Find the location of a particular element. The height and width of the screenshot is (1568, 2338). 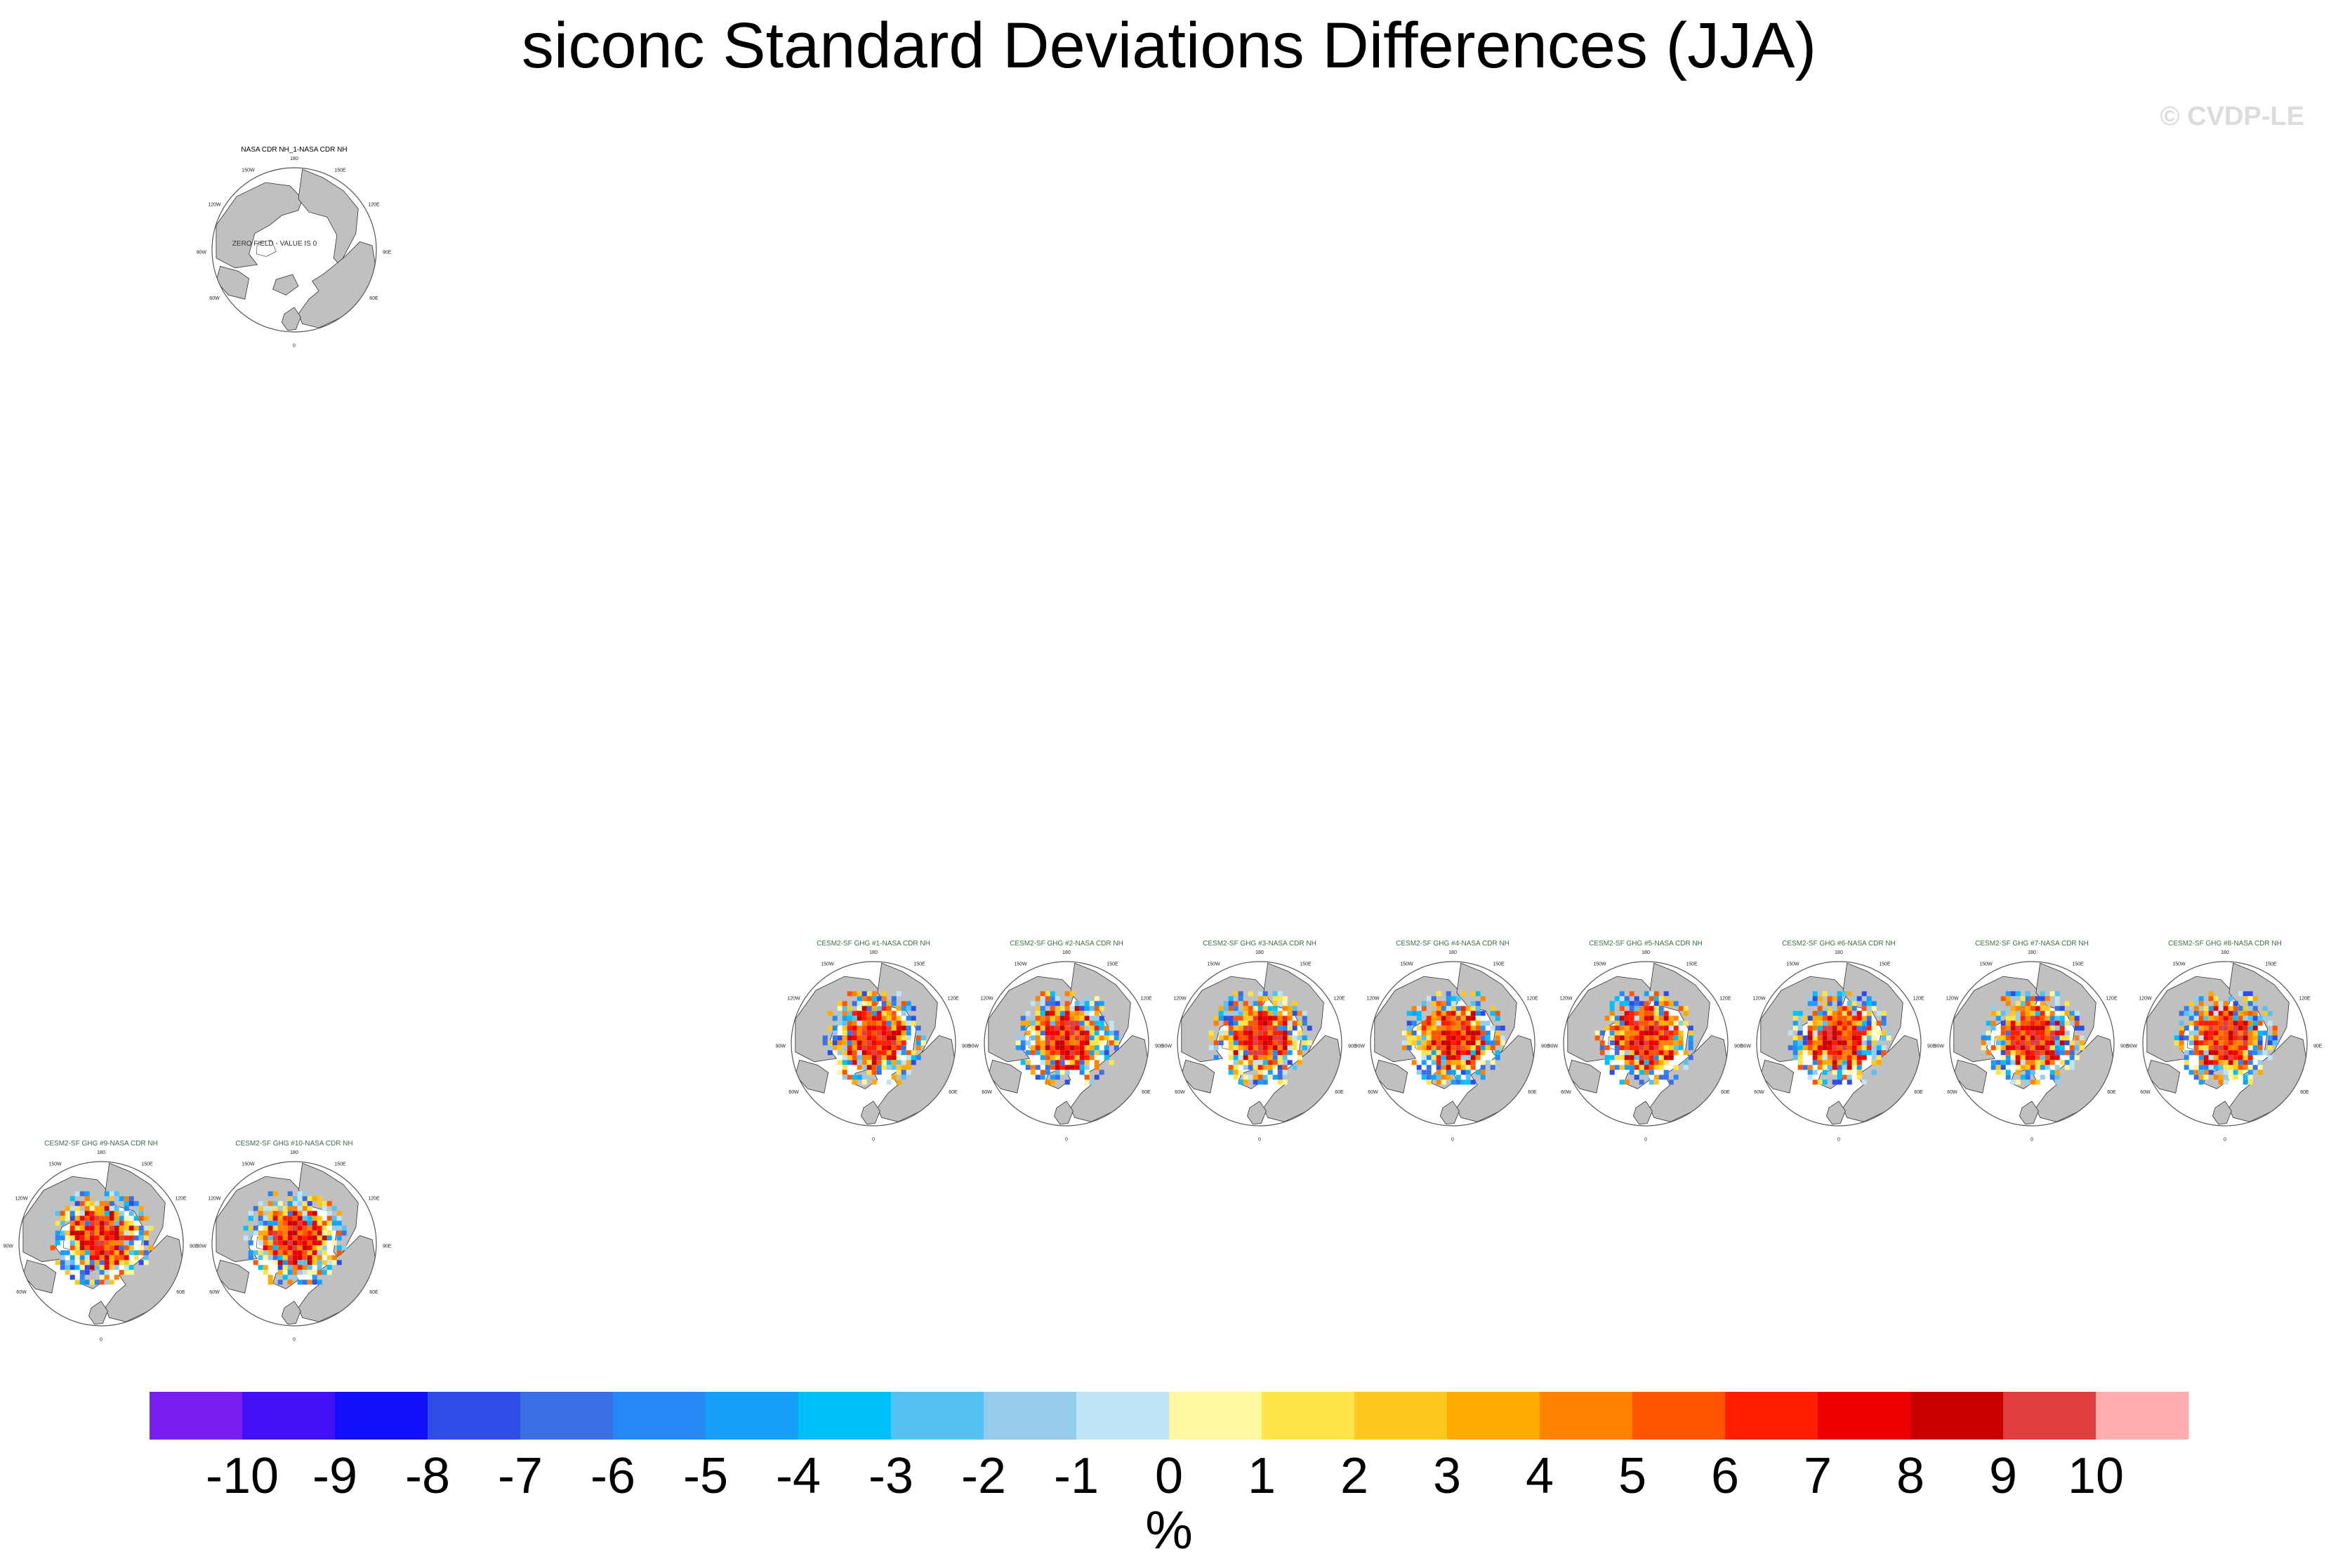

longitude-label: 60E is located at coordinates (181, 1292).